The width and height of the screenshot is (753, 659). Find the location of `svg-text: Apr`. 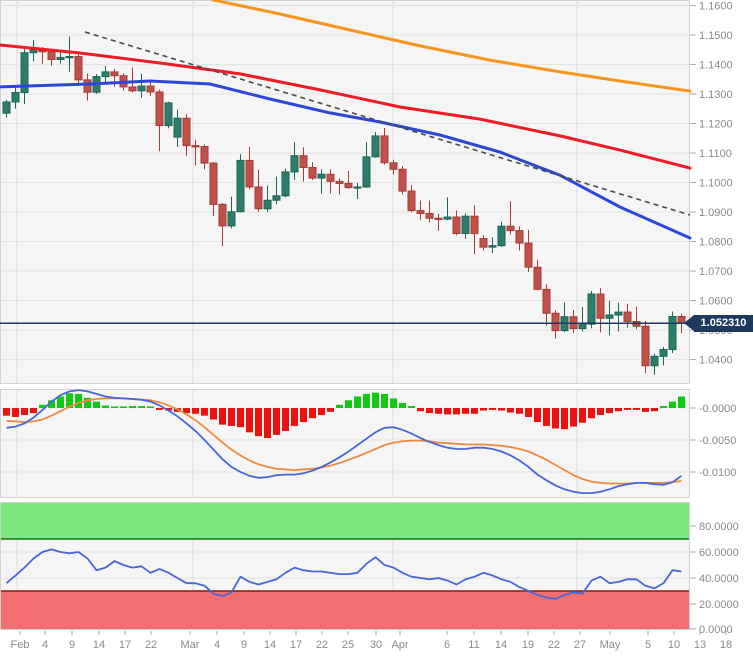

svg-text: Apr is located at coordinates (399, 645).